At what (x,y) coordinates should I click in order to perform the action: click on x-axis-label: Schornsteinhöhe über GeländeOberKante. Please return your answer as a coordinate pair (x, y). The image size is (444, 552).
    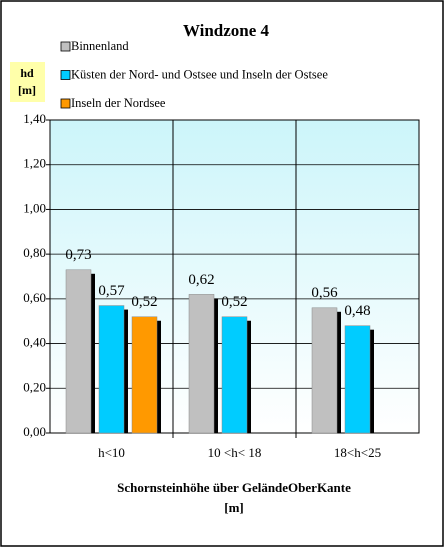
    Looking at the image, I should click on (234, 487).